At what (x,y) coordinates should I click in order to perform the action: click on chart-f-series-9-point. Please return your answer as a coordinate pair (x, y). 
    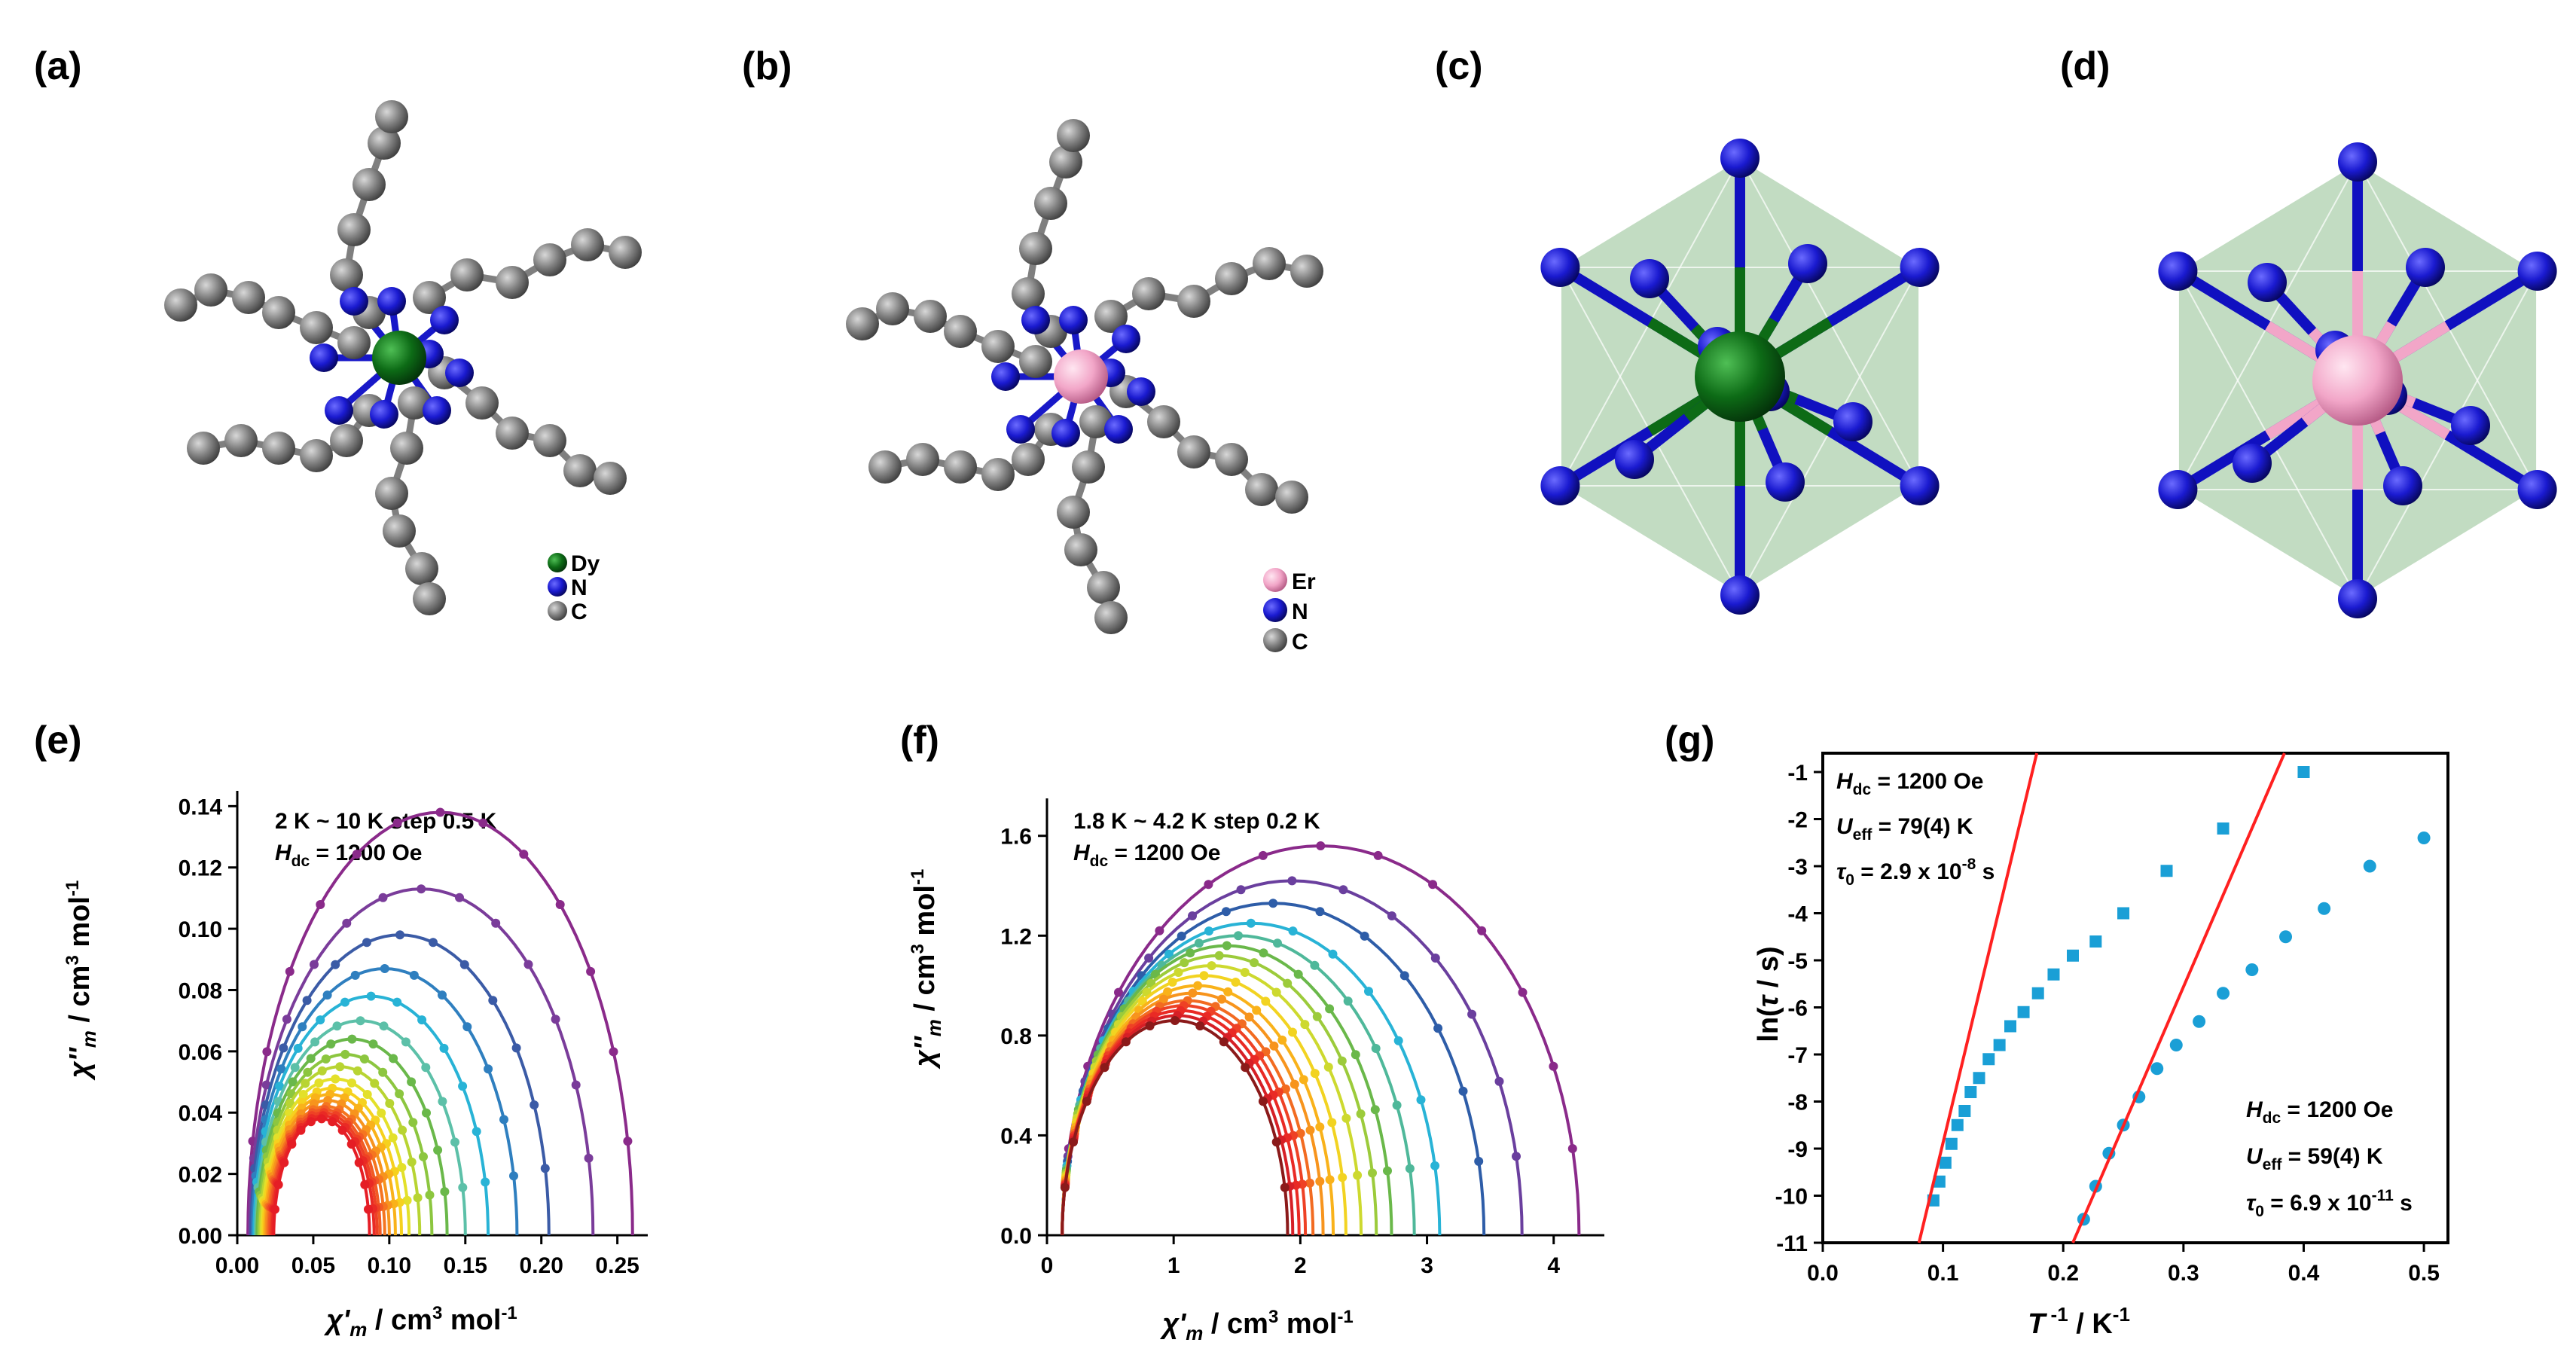
    Looking at the image, I should click on (1257, 1010).